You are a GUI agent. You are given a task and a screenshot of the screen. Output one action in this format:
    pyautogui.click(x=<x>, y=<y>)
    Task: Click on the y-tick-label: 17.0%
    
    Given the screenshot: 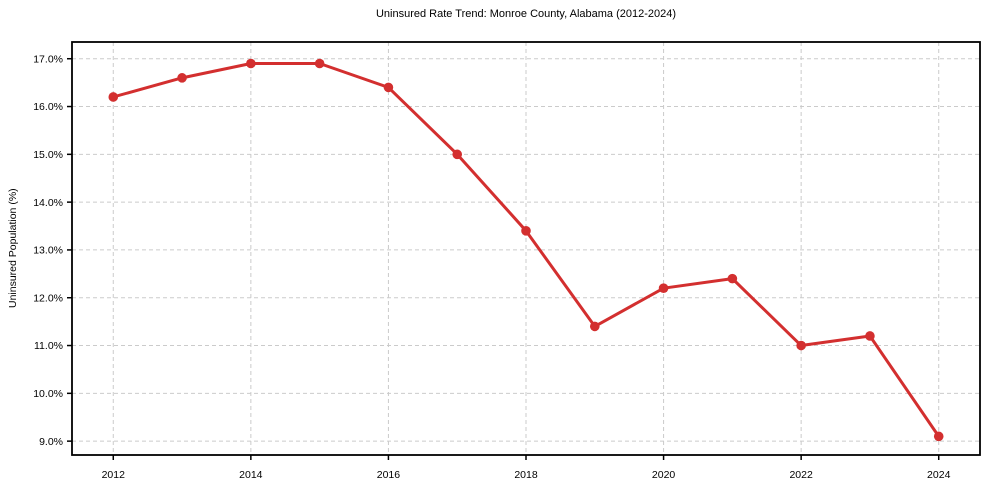 What is the action you would take?
    pyautogui.click(x=48, y=59)
    